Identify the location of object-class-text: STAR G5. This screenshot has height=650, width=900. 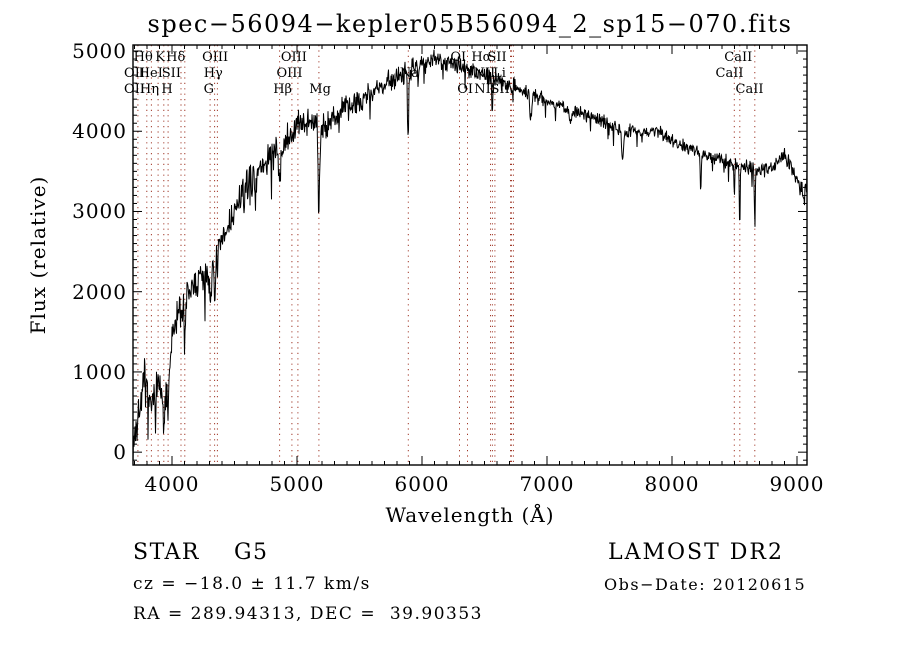
(201, 552).